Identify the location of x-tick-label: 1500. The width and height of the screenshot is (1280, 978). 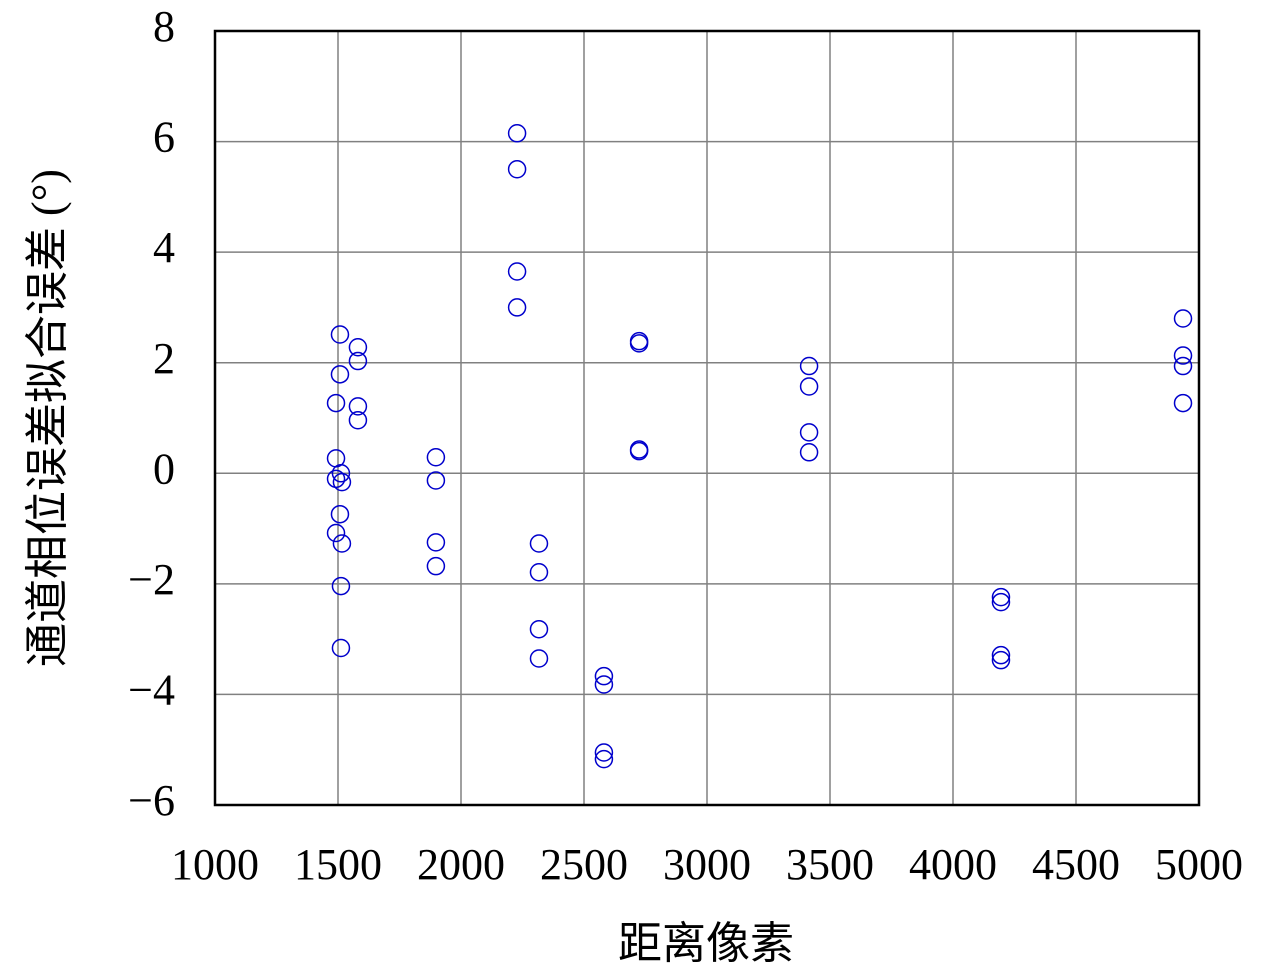
(338, 864).